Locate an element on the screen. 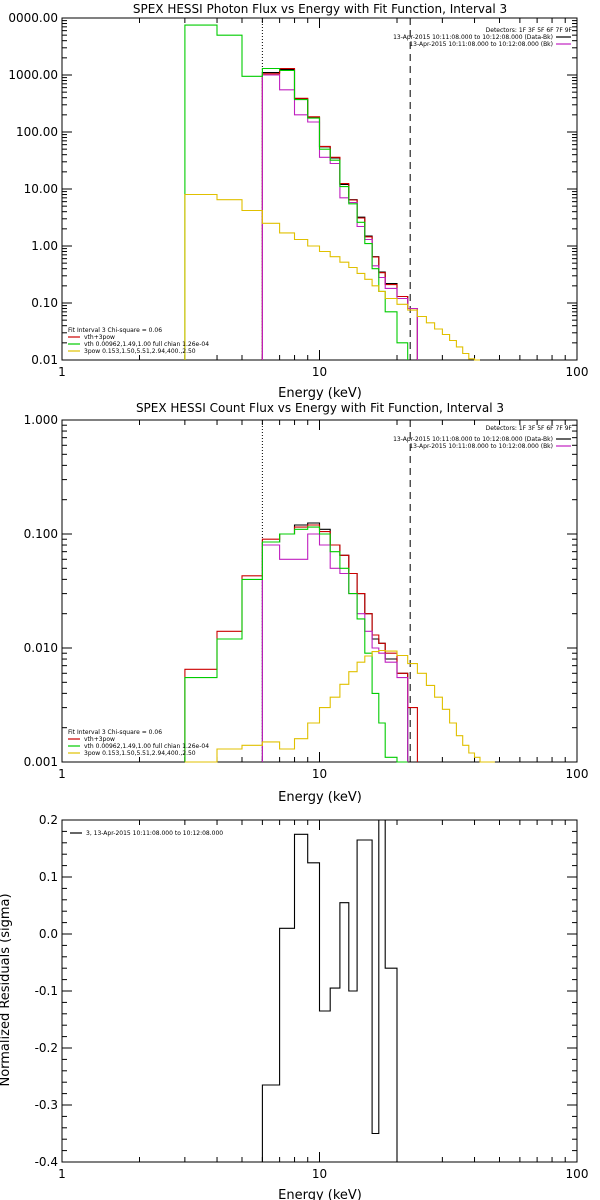  y-tick-label: 0000.00 is located at coordinates (33, 18).